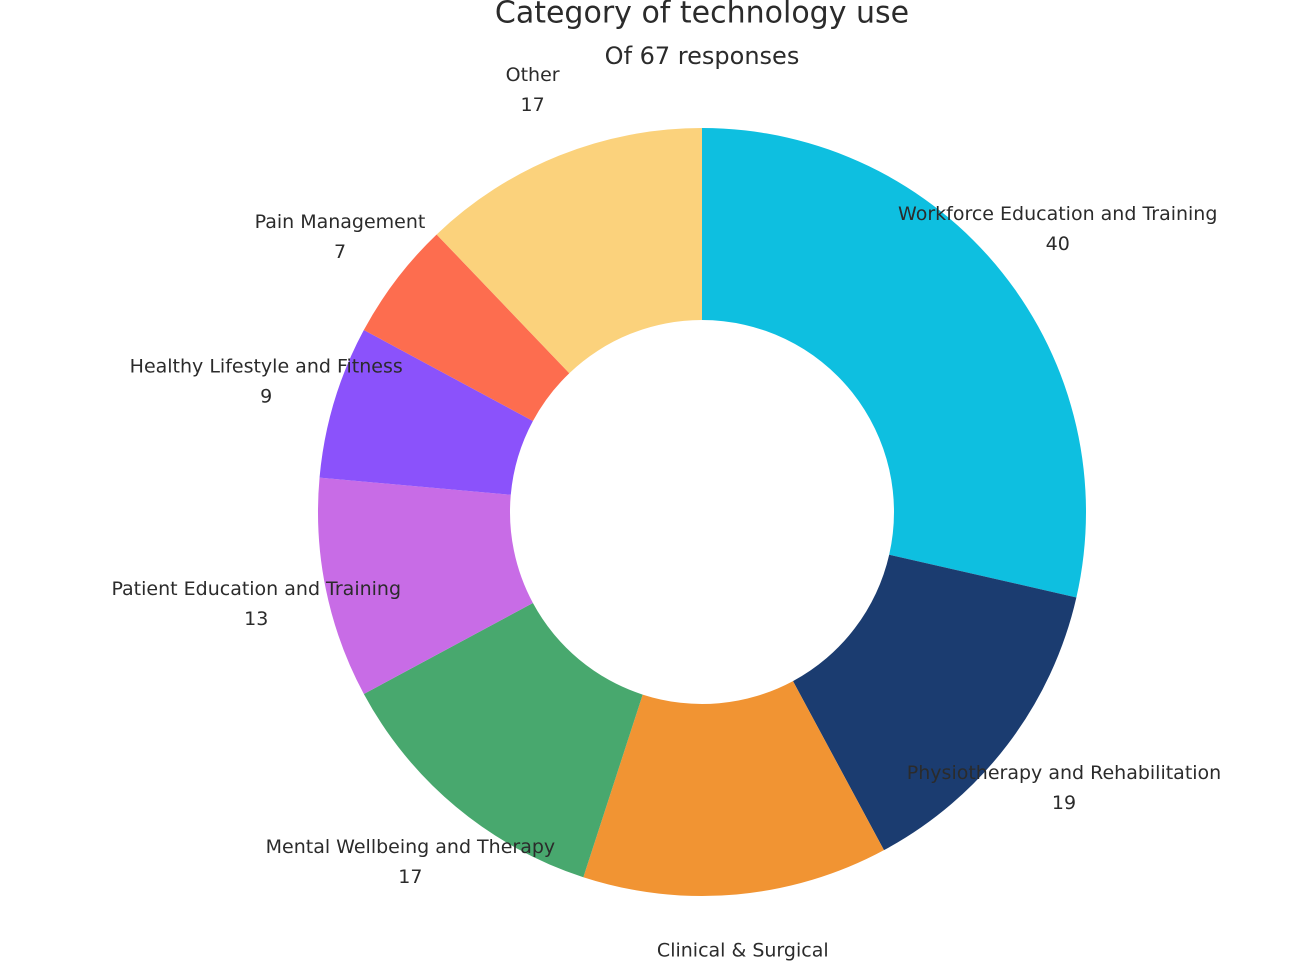 This screenshot has width=1299, height=962. What do you see at coordinates (340, 222) in the screenshot?
I see `slice-label: Pain Management` at bounding box center [340, 222].